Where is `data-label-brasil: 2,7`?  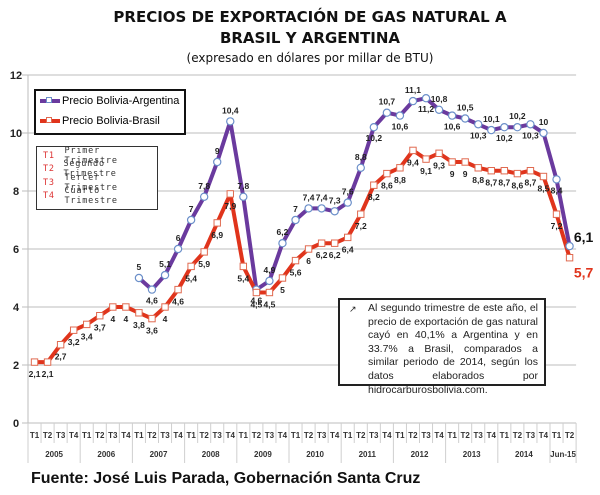 data-label-brasil: 2,7 is located at coordinates (61, 357).